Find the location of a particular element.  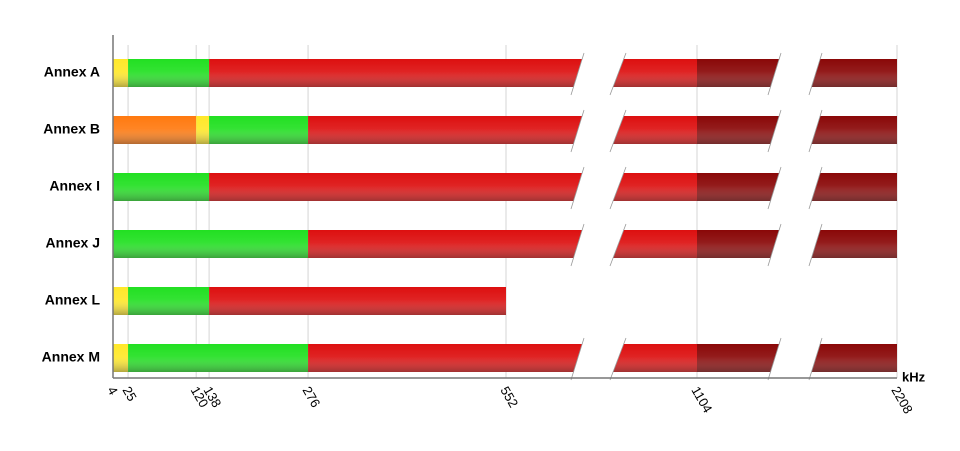

category-label: Annex M is located at coordinates (71, 357).